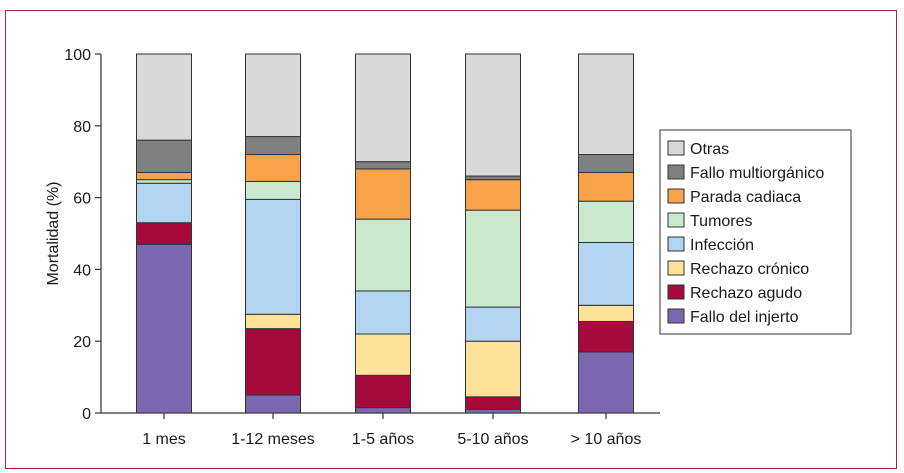  I want to click on y-tick-label: 0, so click(86, 414).